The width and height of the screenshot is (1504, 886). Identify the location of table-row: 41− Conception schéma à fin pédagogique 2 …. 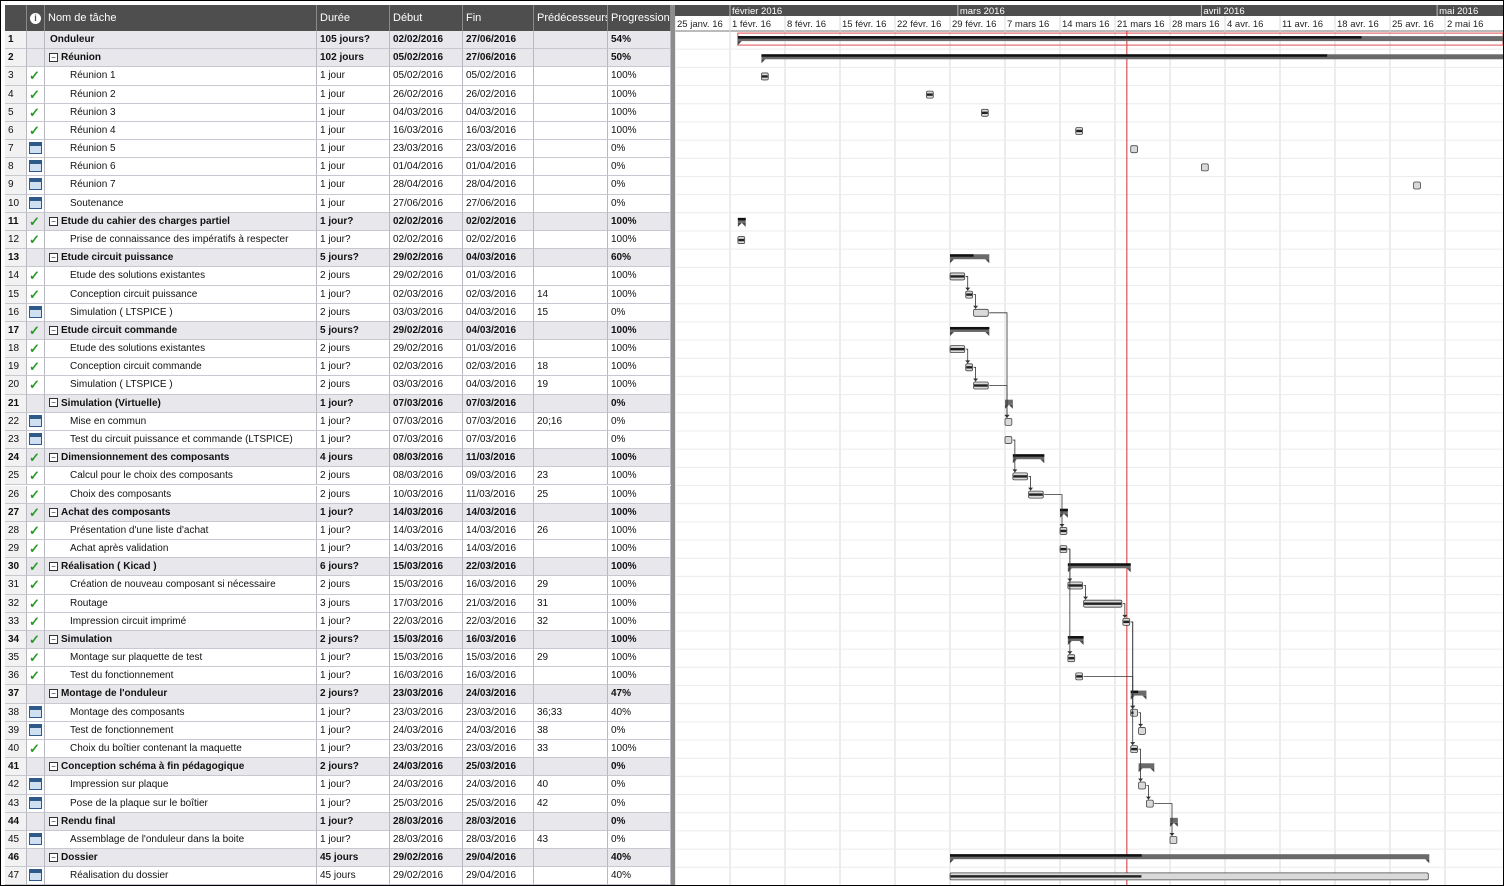
(338, 767).